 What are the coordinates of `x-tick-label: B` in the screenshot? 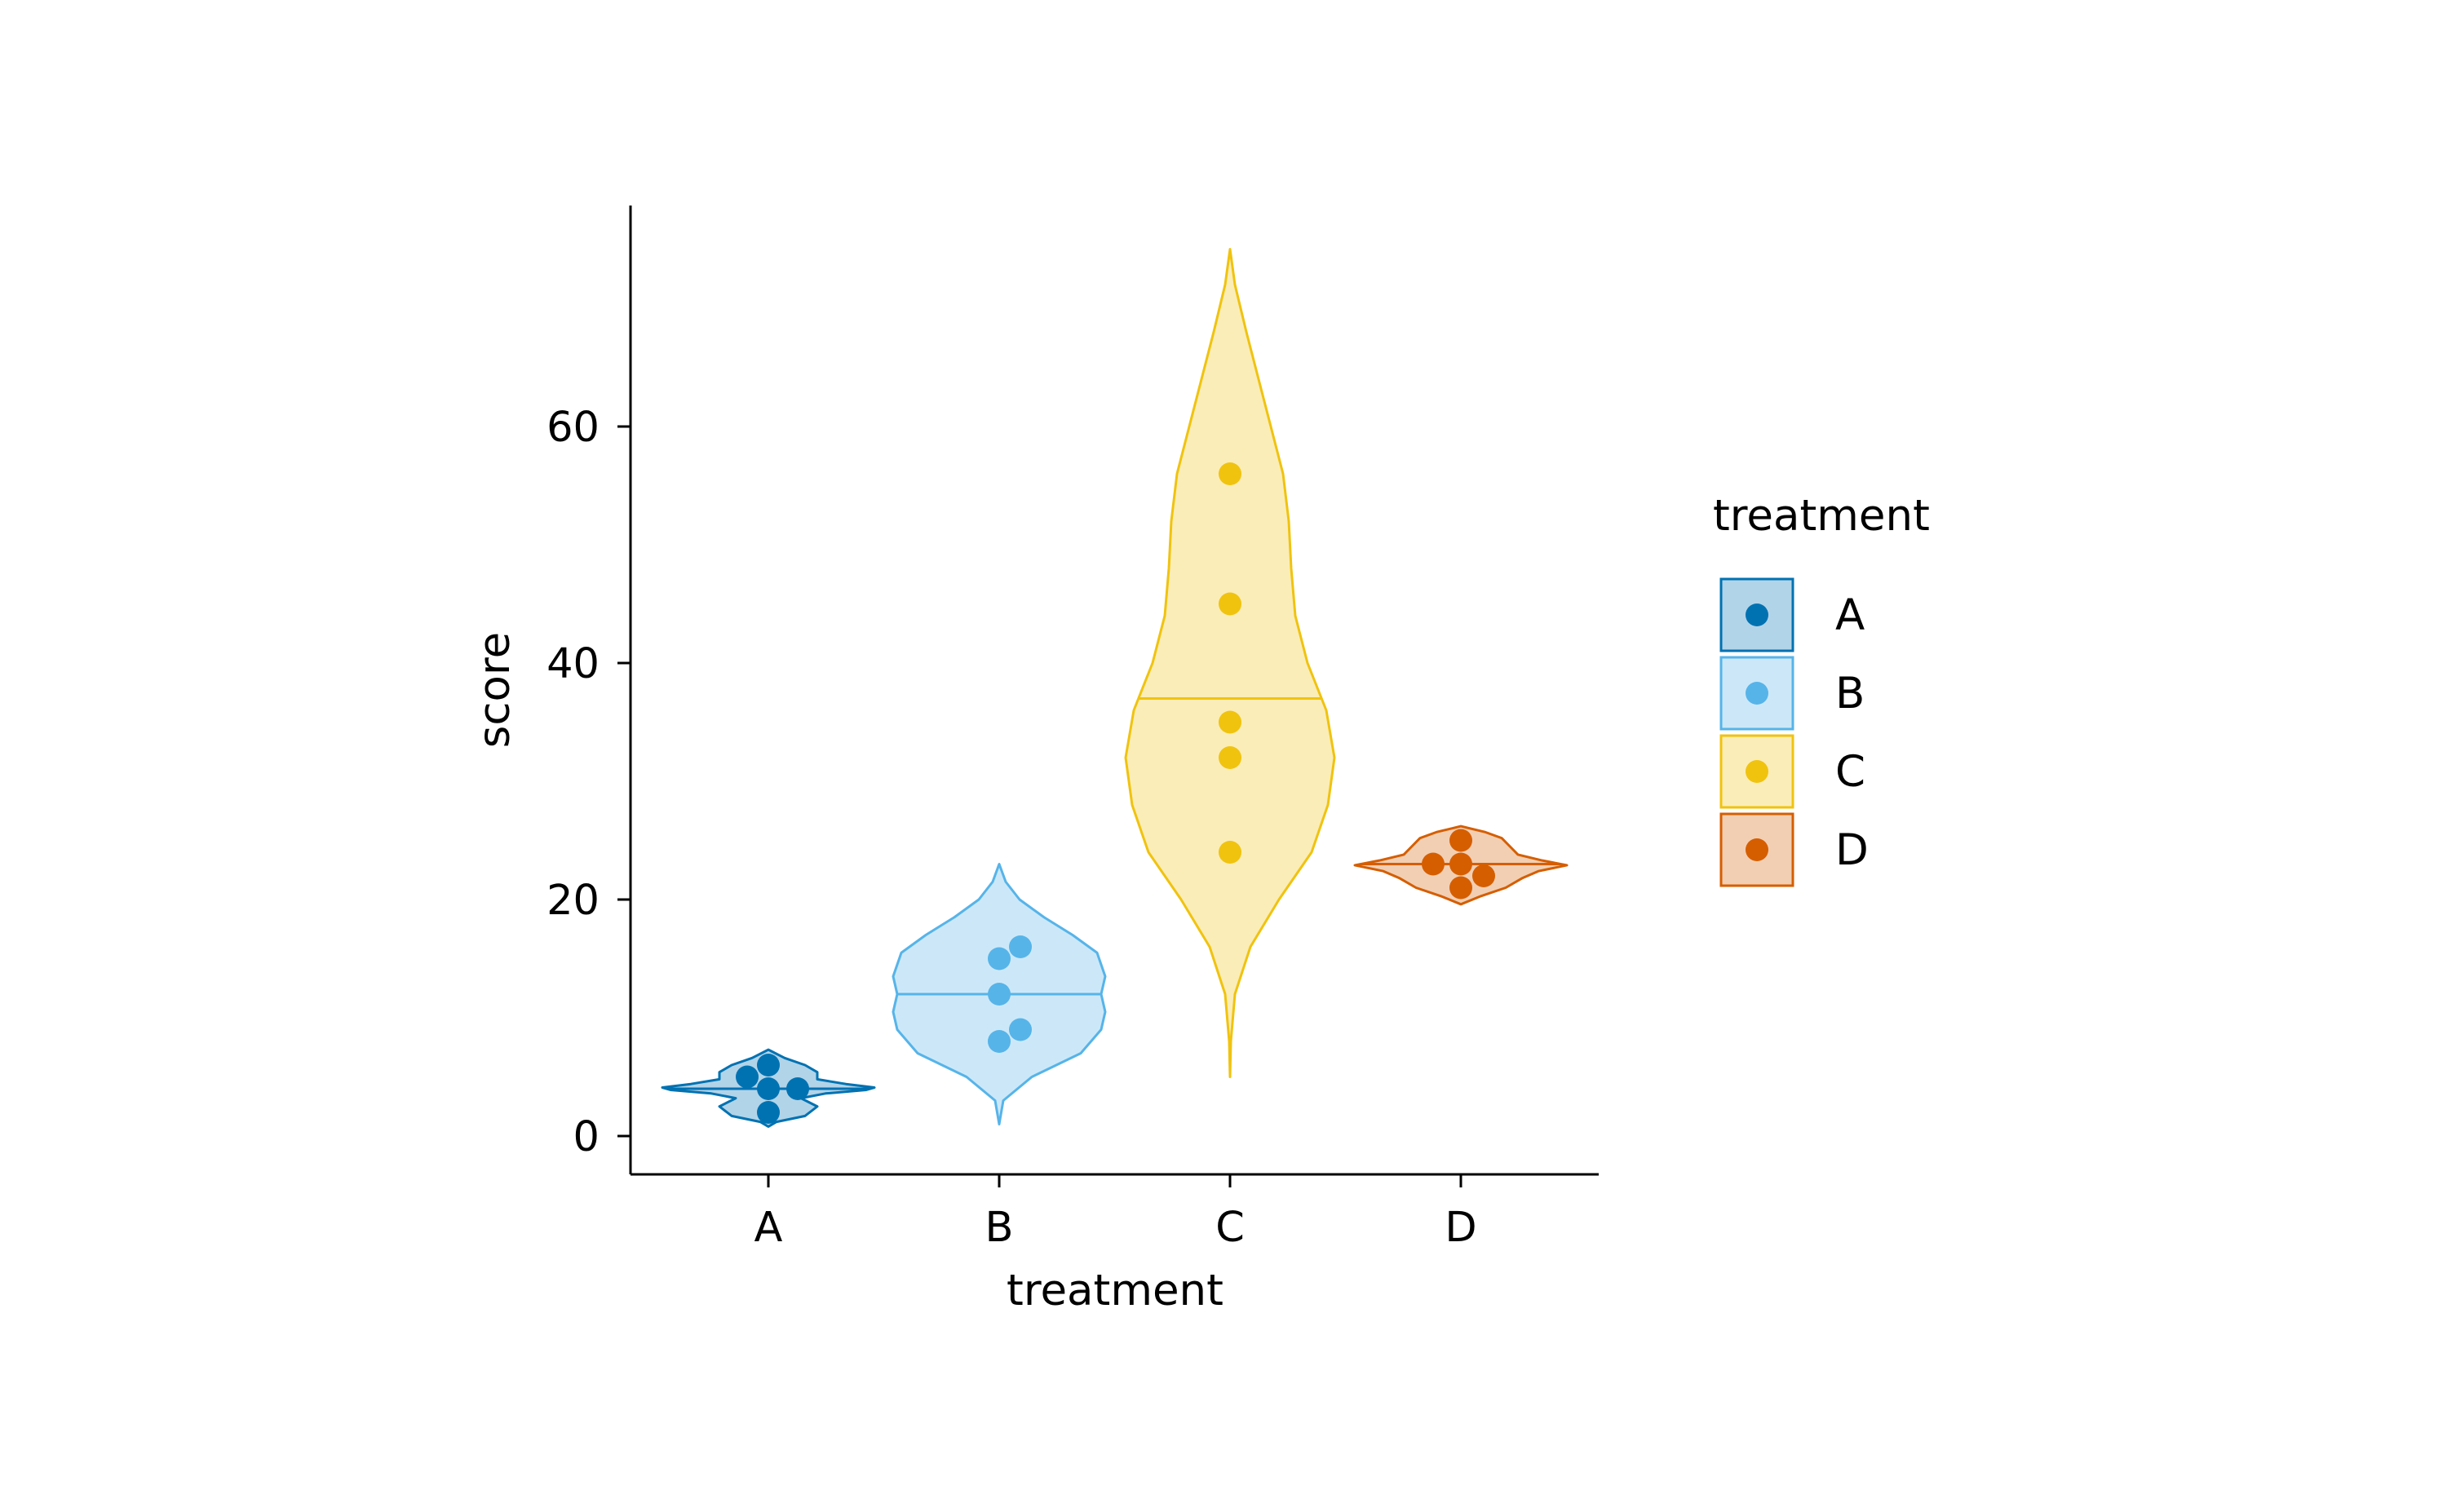 It's located at (999, 1228).